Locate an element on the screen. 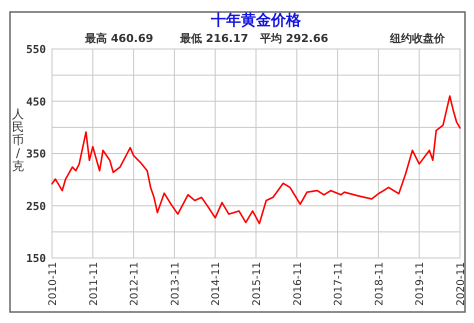 The image size is (474, 323). y-axis-title: 人民币/克 is located at coordinates (18, 140).